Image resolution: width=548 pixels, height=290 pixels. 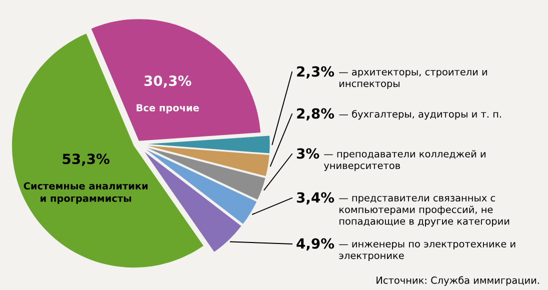 I want to click on data-label: 30,3%, so click(x=168, y=82).